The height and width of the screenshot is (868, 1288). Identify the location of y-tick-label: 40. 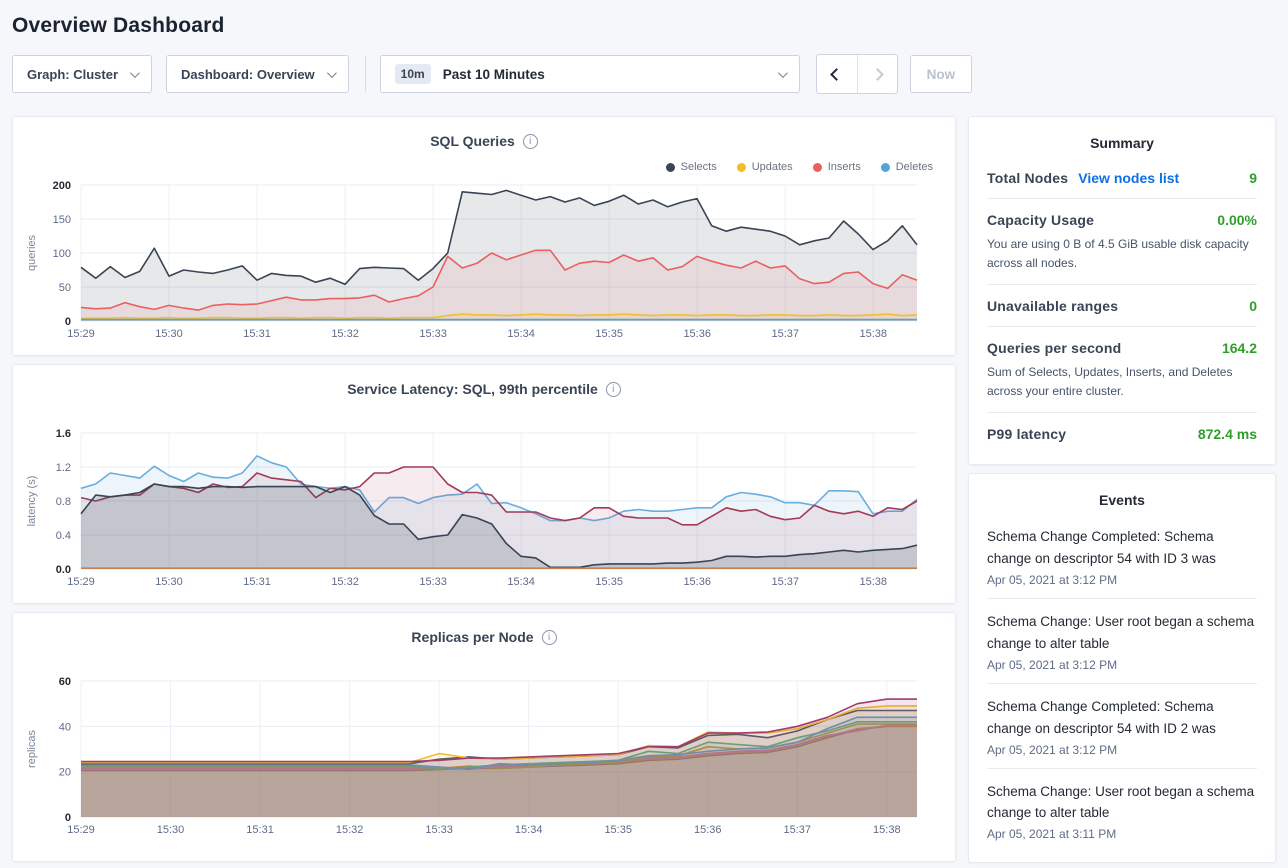
(65, 727).